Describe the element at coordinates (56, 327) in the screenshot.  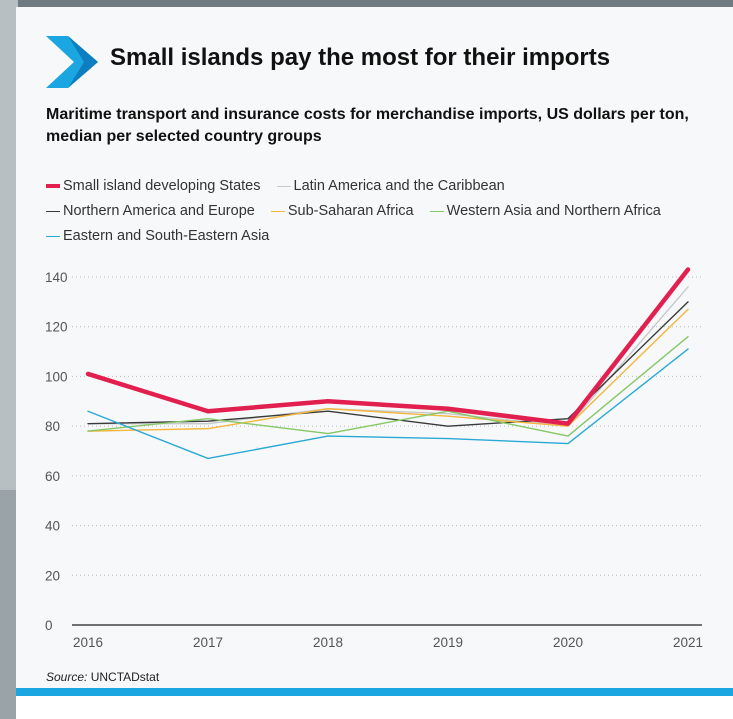
I see `y-tick-label: 120` at that location.